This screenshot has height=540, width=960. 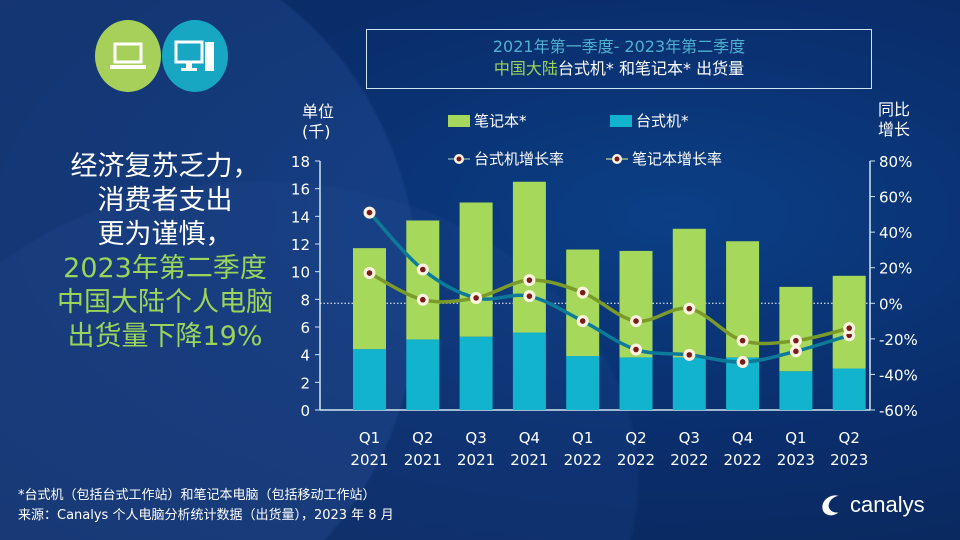 I want to click on y-tick-label: 0, so click(x=305, y=411).